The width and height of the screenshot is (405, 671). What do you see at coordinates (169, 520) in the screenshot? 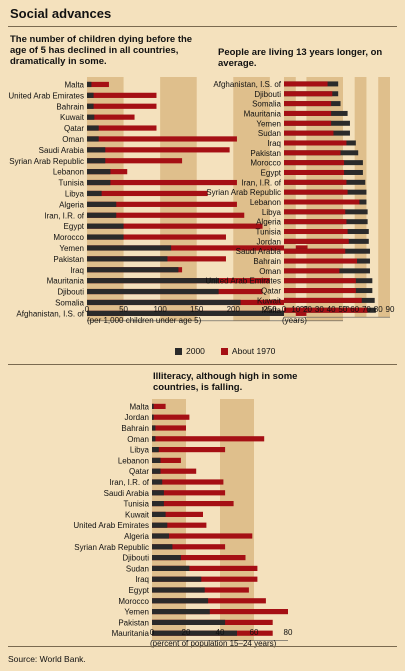
I see `illiteracy-grid-band` at bounding box center [169, 520].